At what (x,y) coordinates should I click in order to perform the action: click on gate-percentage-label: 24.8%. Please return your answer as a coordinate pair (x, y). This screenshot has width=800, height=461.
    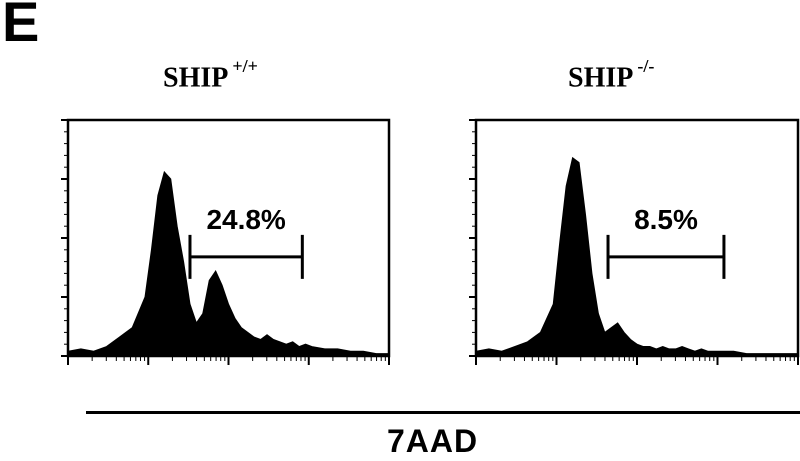
    Looking at the image, I should click on (245, 219).